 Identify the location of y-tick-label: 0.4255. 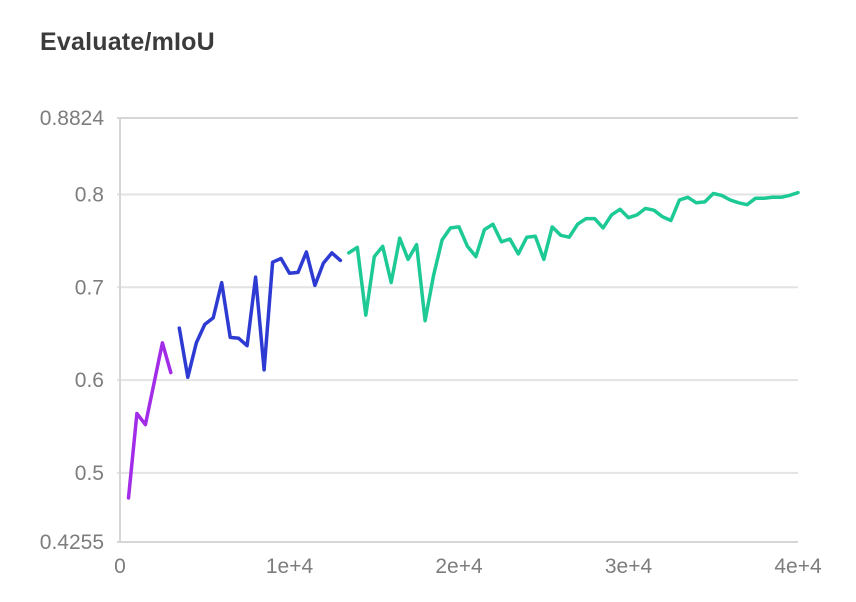
(72, 542).